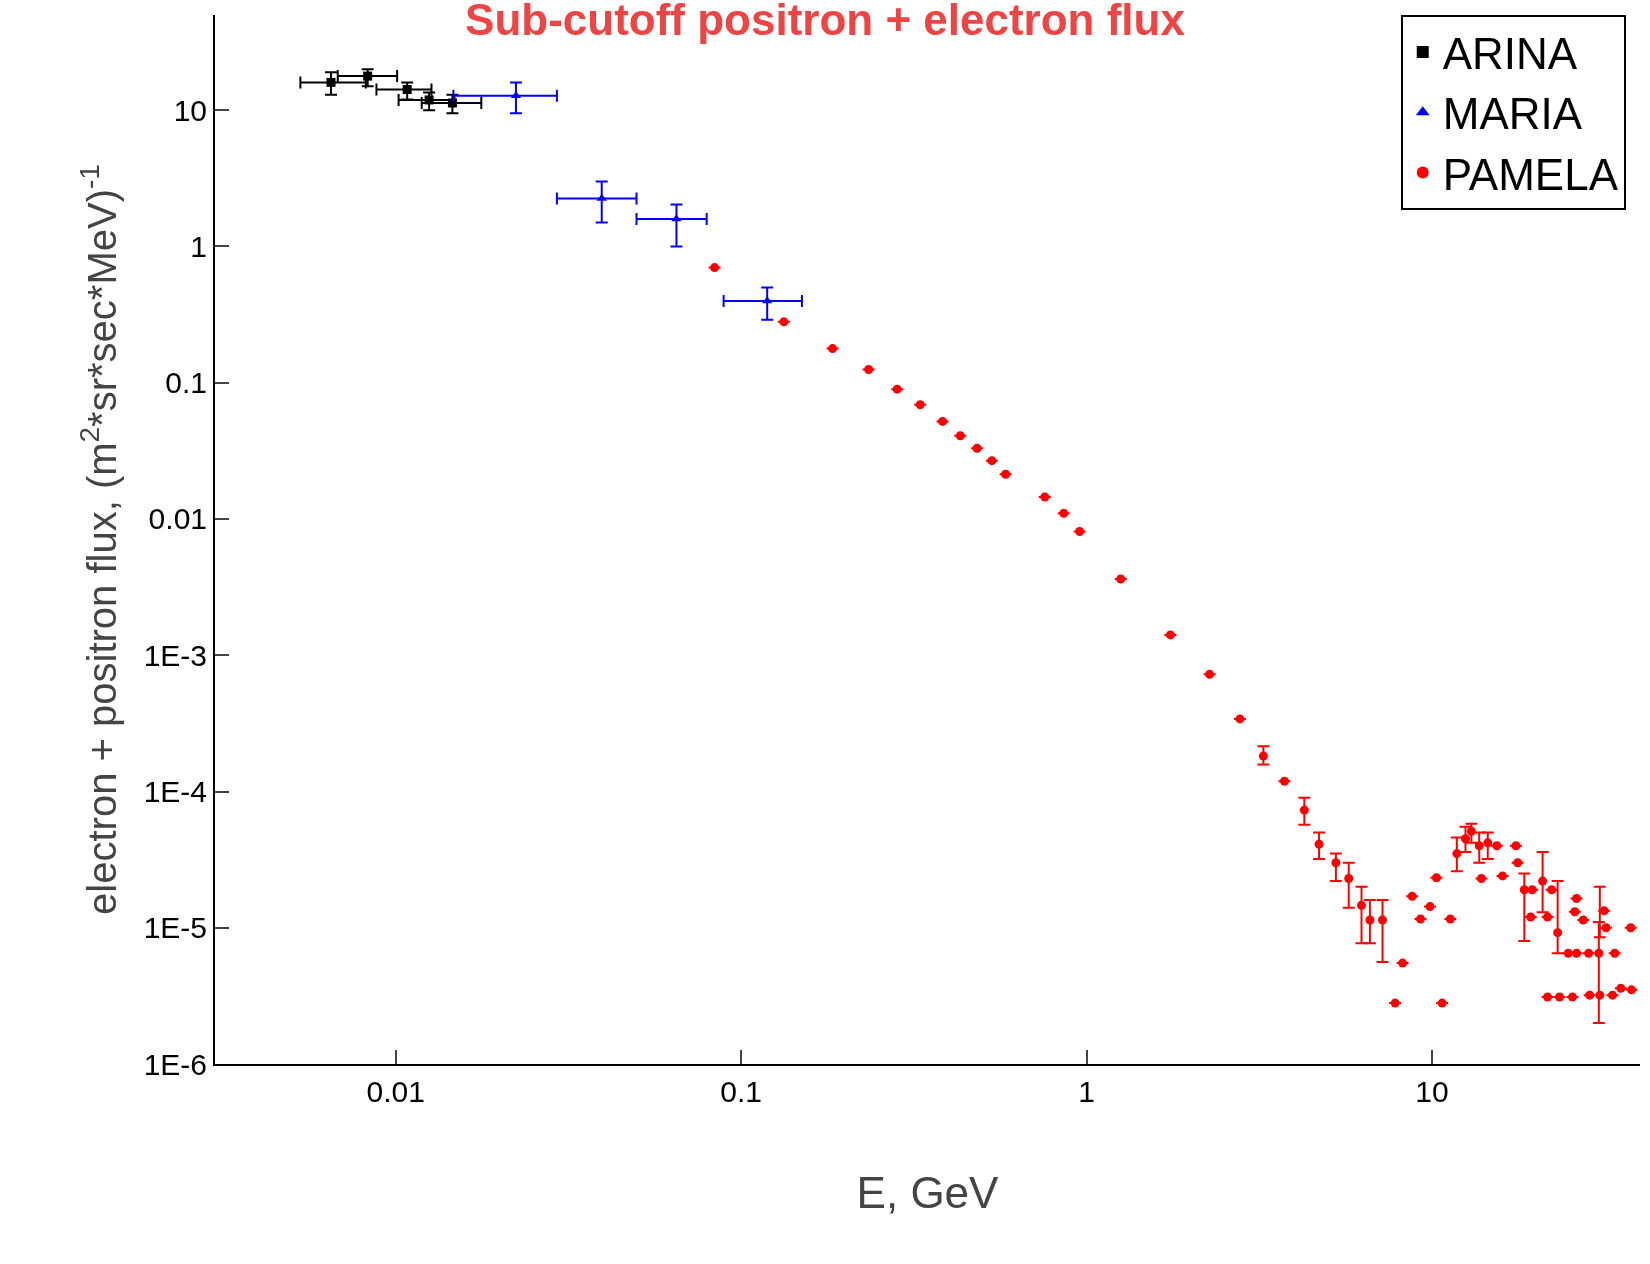 The width and height of the screenshot is (1650, 1264). I want to click on legend-label: ARINA, so click(1510, 54).